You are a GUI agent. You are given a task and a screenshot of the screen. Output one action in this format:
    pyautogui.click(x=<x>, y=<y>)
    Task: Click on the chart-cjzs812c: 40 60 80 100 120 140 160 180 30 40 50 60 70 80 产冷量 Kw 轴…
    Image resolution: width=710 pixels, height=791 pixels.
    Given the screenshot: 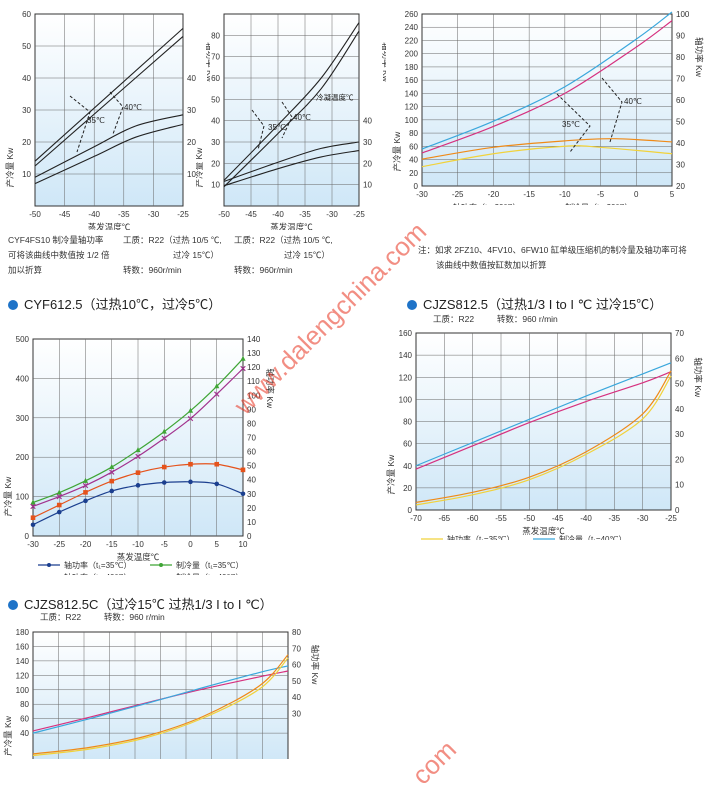 What is the action you would take?
    pyautogui.click(x=161, y=693)
    